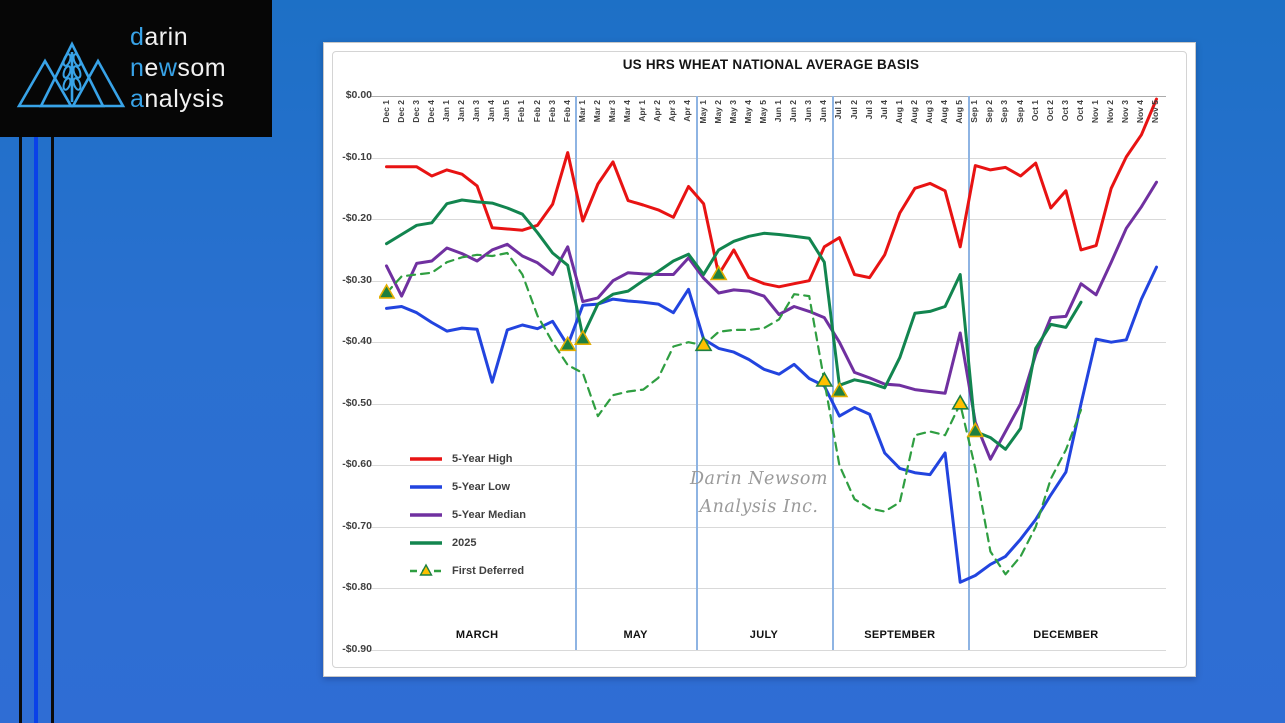 The height and width of the screenshot is (723, 1285). What do you see at coordinates (482, 459) in the screenshot?
I see `legend-label: 5-Year High` at bounding box center [482, 459].